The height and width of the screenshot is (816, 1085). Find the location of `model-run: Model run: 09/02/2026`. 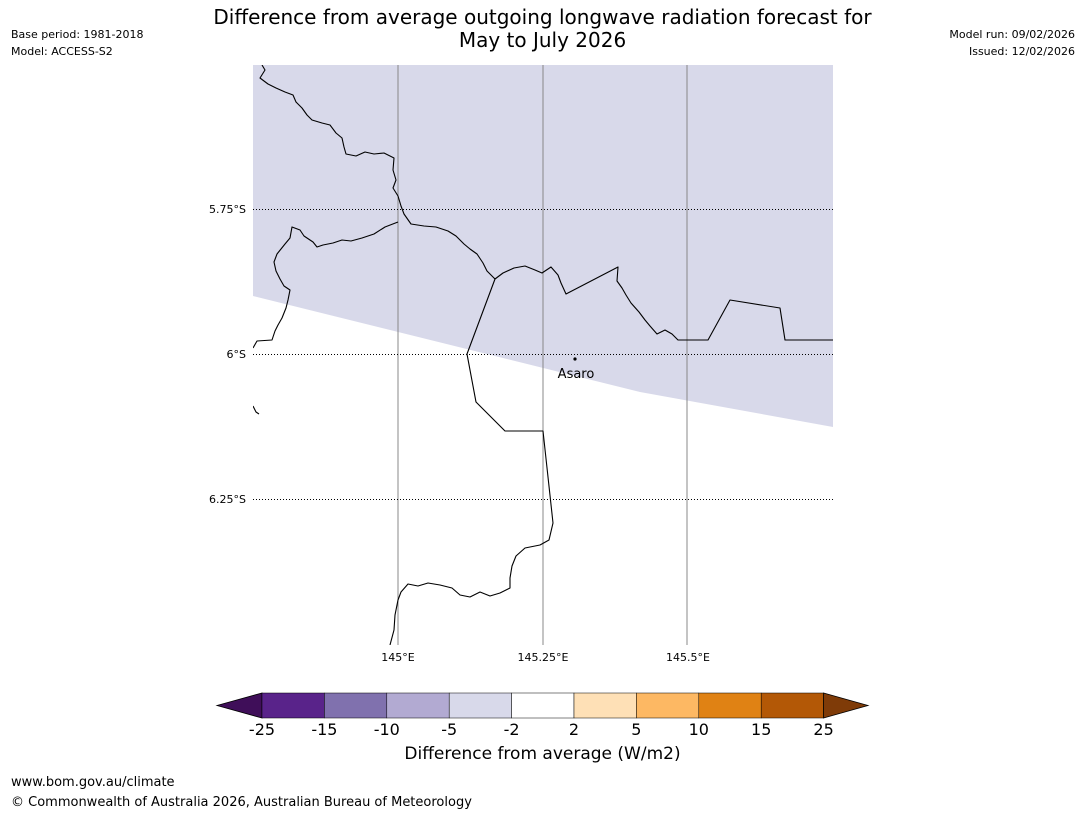

model-run: Model run: 09/02/2026 is located at coordinates (1012, 34).